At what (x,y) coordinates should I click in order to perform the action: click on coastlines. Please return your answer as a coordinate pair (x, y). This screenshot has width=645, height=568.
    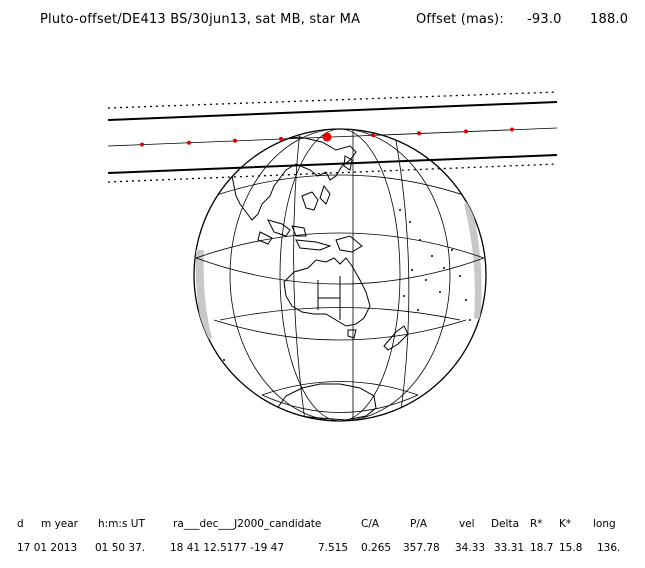
    Looking at the image, I should click on (320, 278).